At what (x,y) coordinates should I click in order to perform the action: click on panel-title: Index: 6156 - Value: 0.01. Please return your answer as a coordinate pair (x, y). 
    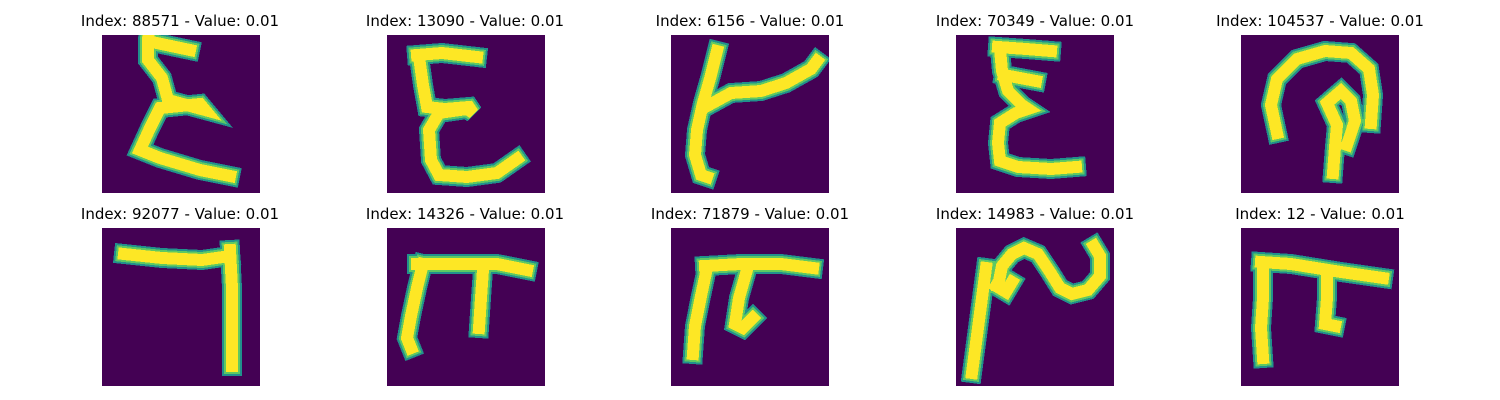
    Looking at the image, I should click on (750, 21).